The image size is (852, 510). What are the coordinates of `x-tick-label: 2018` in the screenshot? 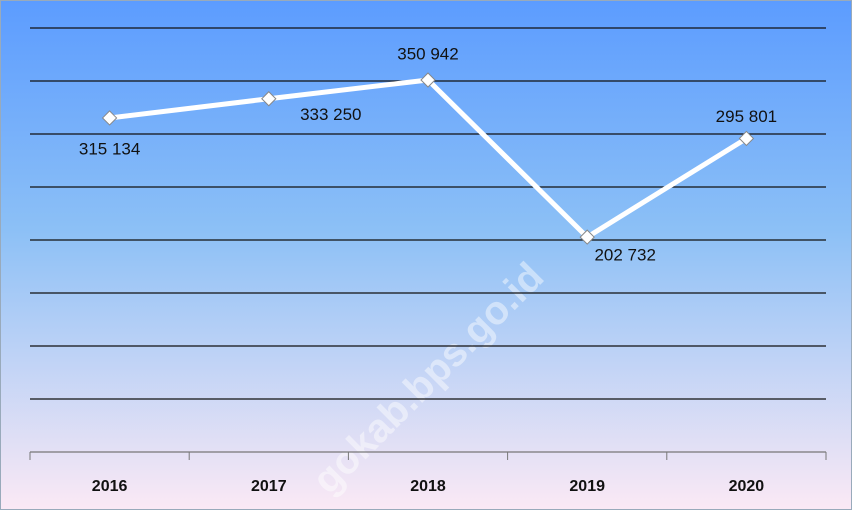 It's located at (428, 486).